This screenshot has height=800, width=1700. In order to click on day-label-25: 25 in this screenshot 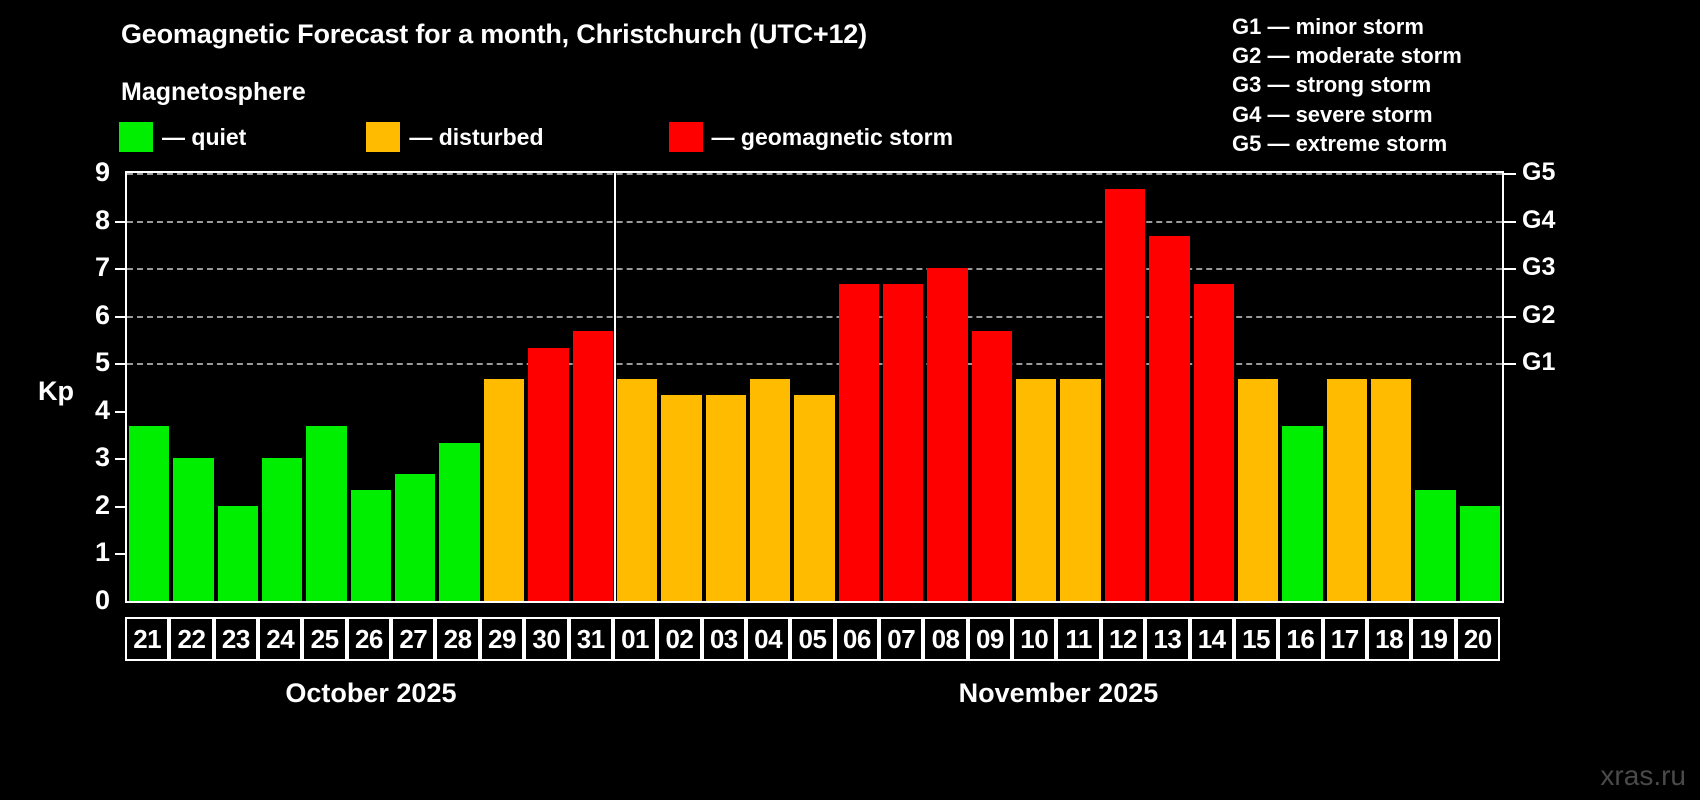, I will do `click(324, 639)`.